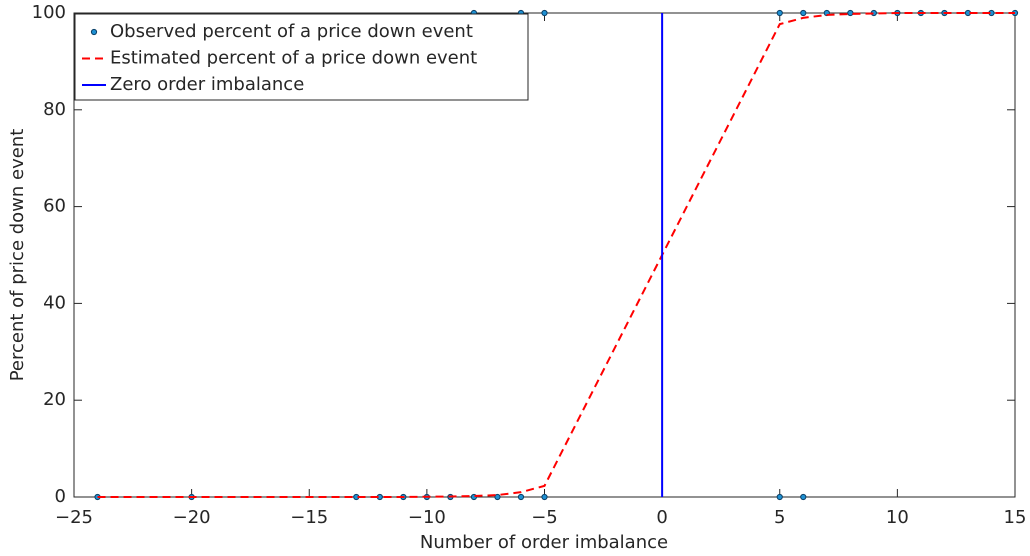 The width and height of the screenshot is (1030, 556). What do you see at coordinates (291, 31) in the screenshot?
I see `legend-label: Observed percent of a price down event` at bounding box center [291, 31].